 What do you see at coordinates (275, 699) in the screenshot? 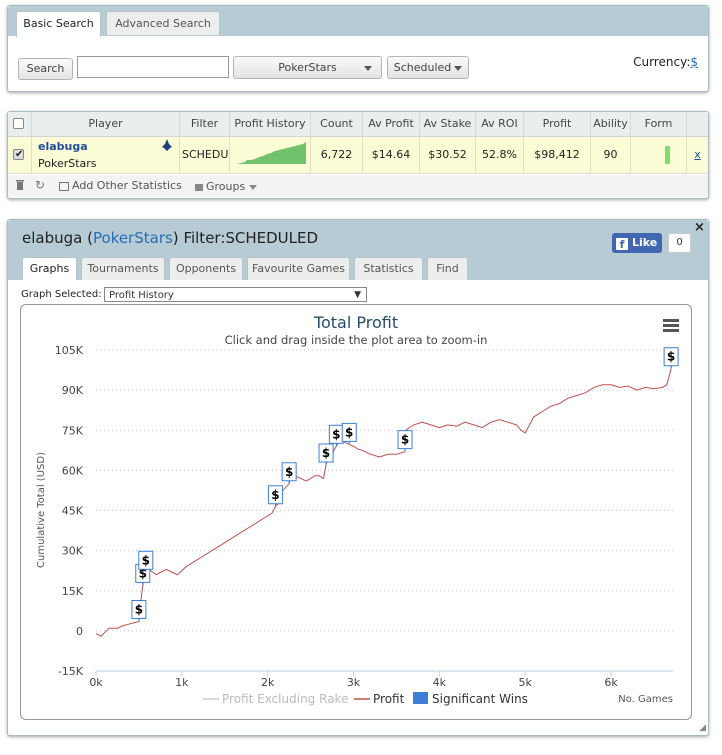
I see `legend-item-profit-excluding-rake: Profit Excluding Rake` at bounding box center [275, 699].